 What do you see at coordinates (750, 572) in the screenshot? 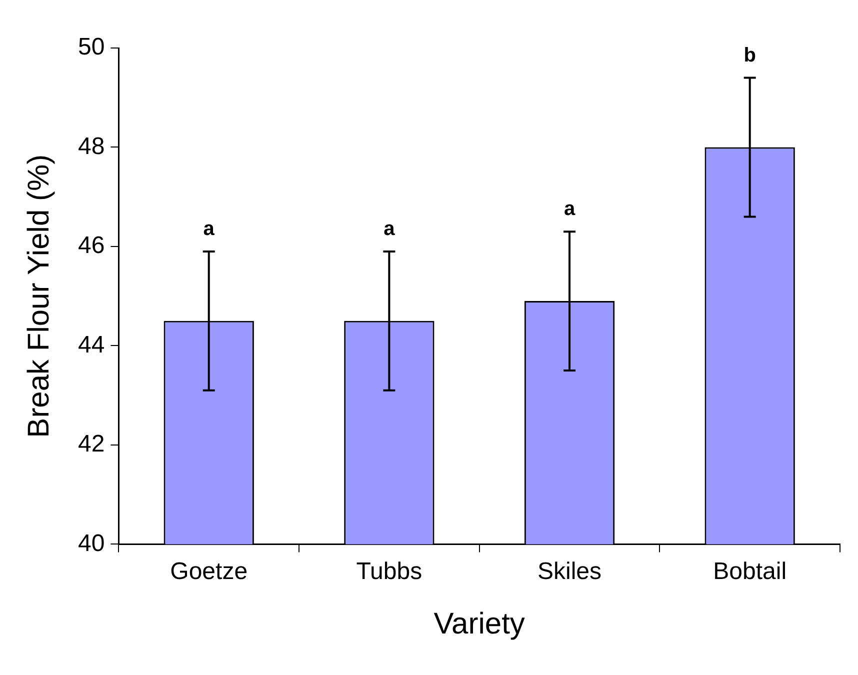
I see `x-tick-label: Bobtail` at bounding box center [750, 572].